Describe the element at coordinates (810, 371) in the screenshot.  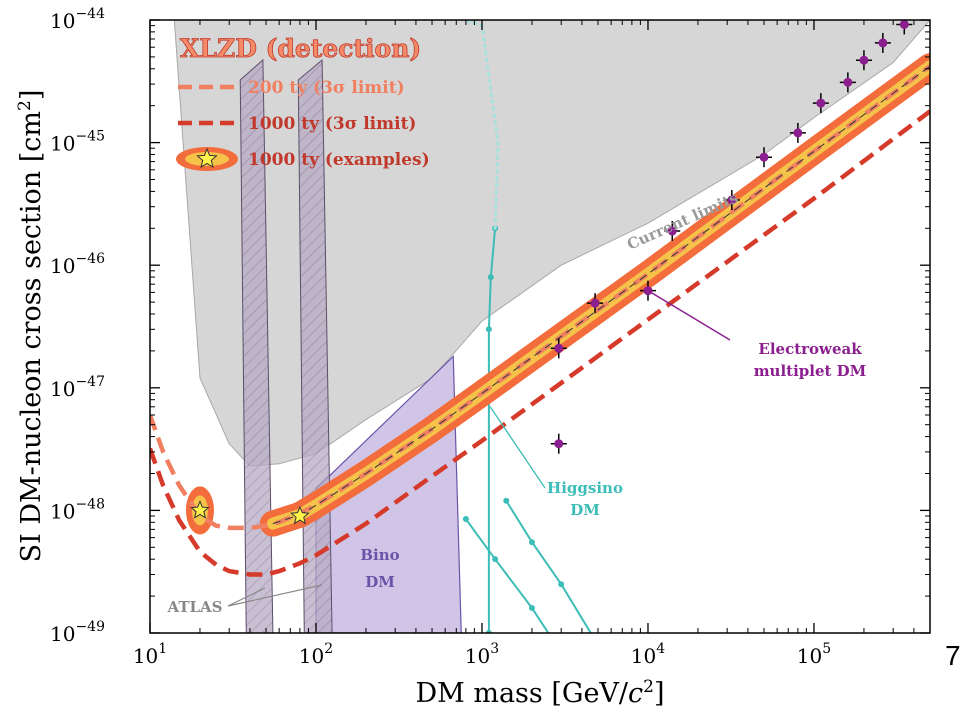
I see `electroweak-label-line2: multiplet DM` at that location.